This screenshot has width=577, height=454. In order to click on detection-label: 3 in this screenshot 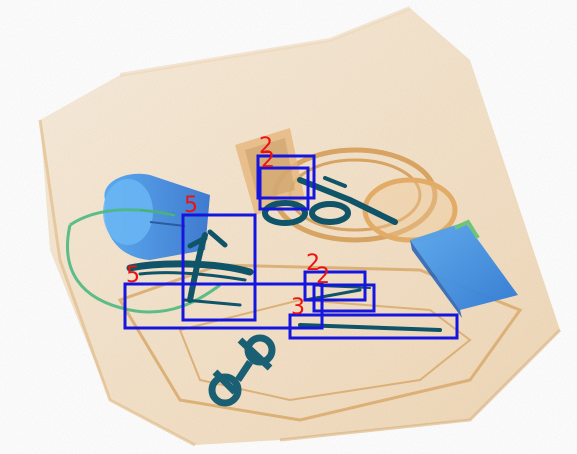, I will do `click(298, 307)`.